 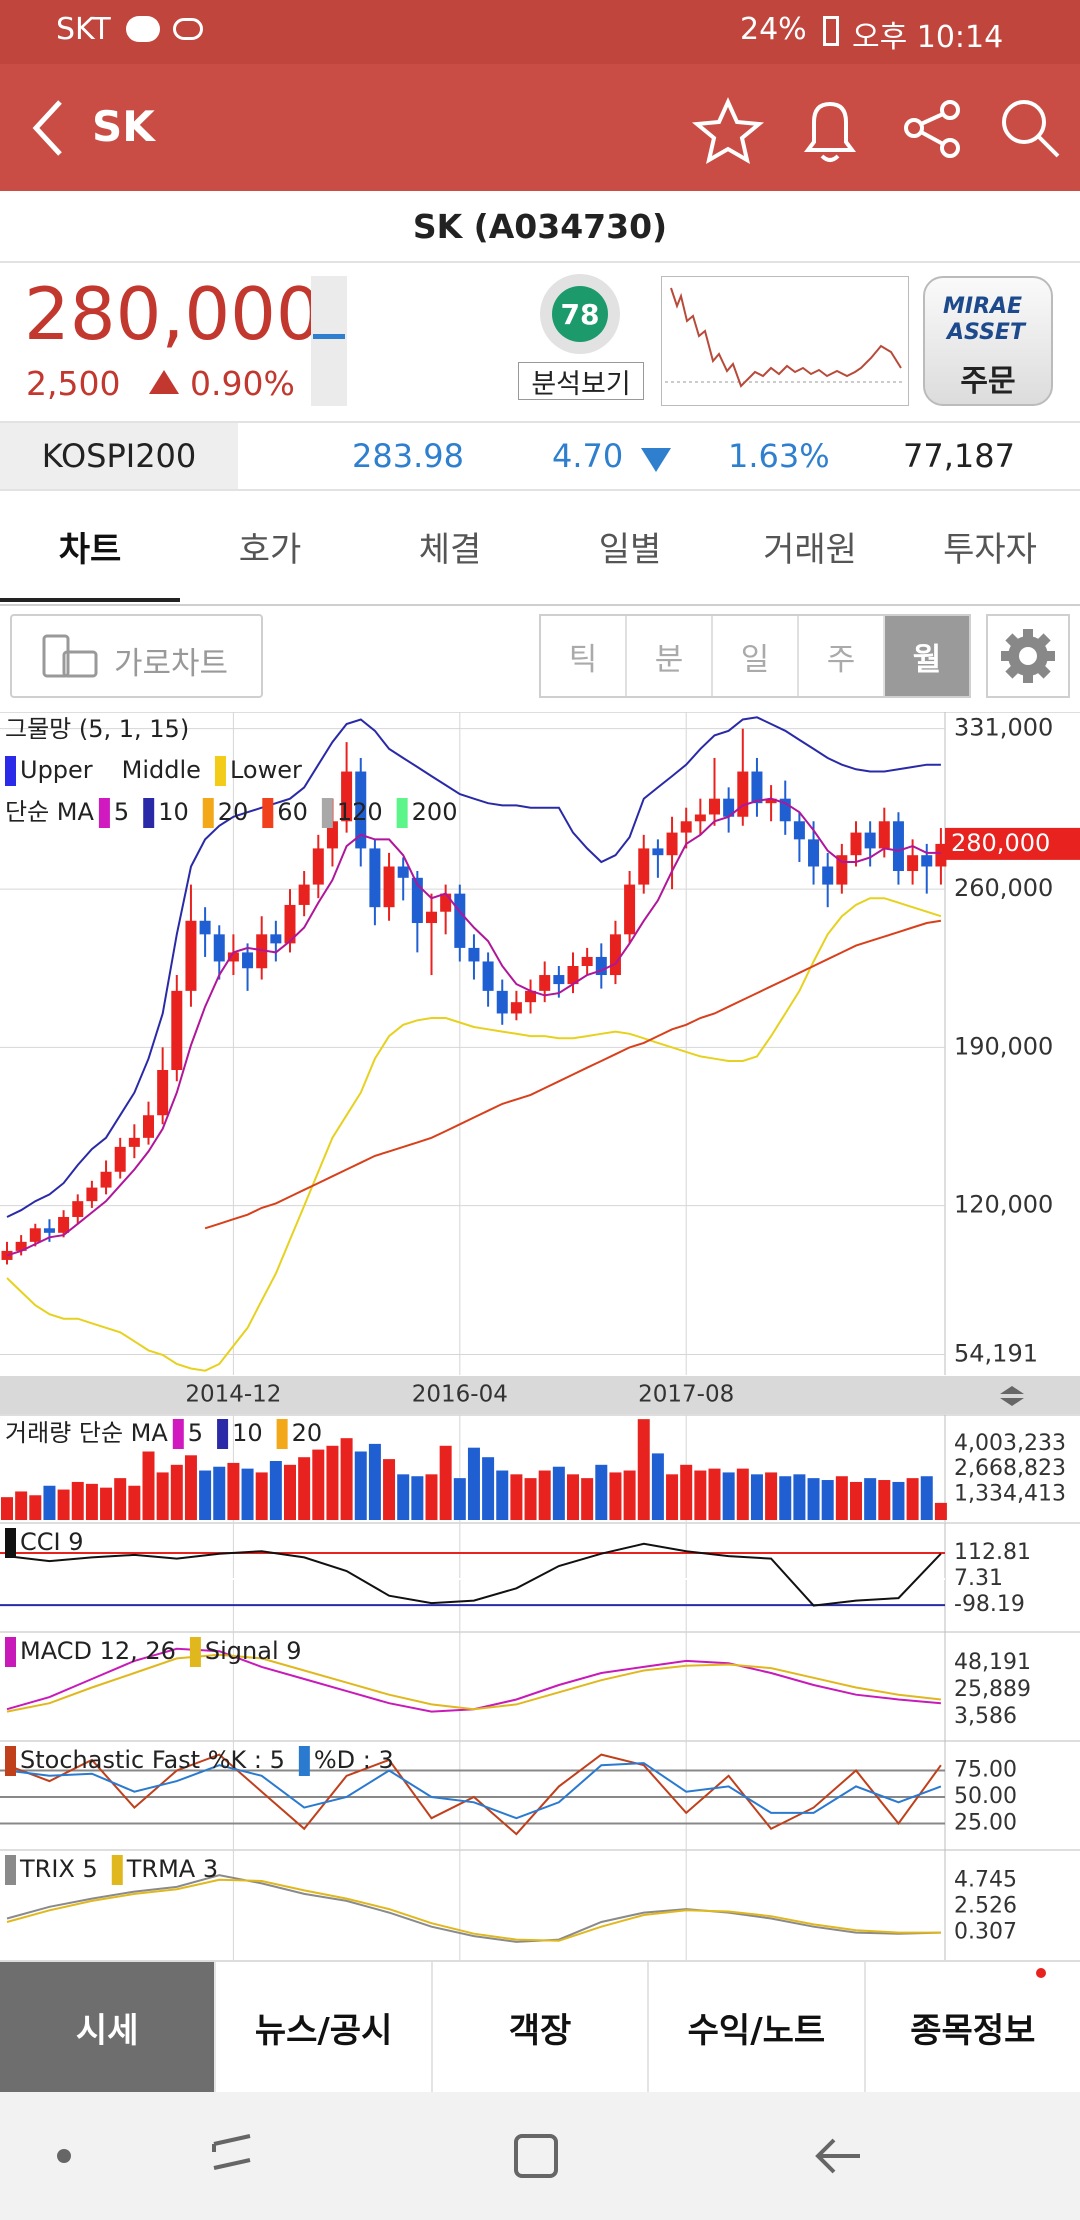 I want to click on clock: 오후 10:14, so click(x=928, y=37).